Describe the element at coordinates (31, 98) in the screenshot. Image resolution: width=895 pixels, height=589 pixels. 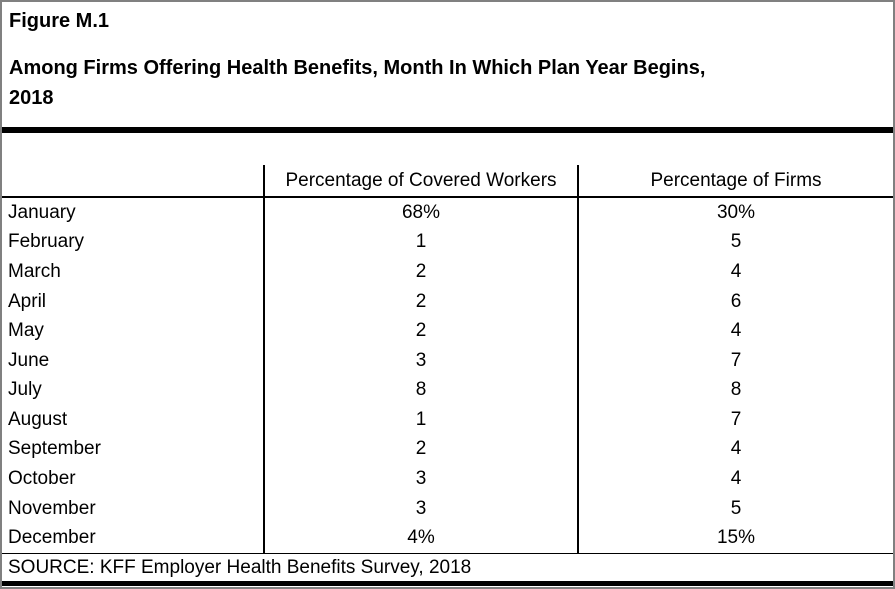
I see `figure-title-line2: 2018` at that location.